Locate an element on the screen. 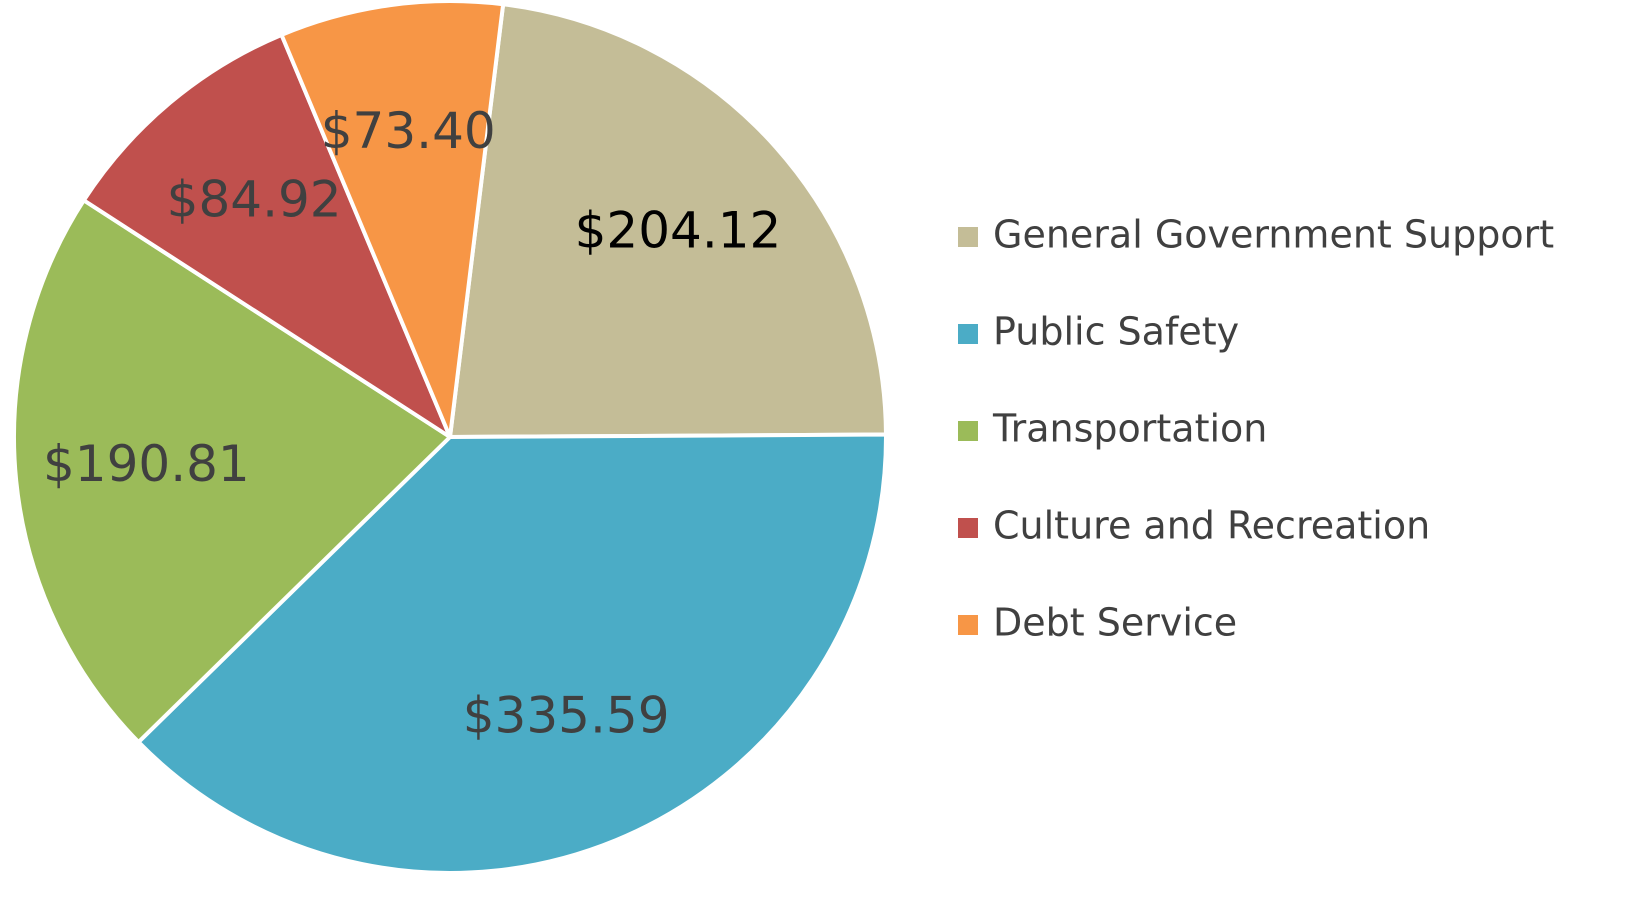  data-label: $190.81 is located at coordinates (146, 464).